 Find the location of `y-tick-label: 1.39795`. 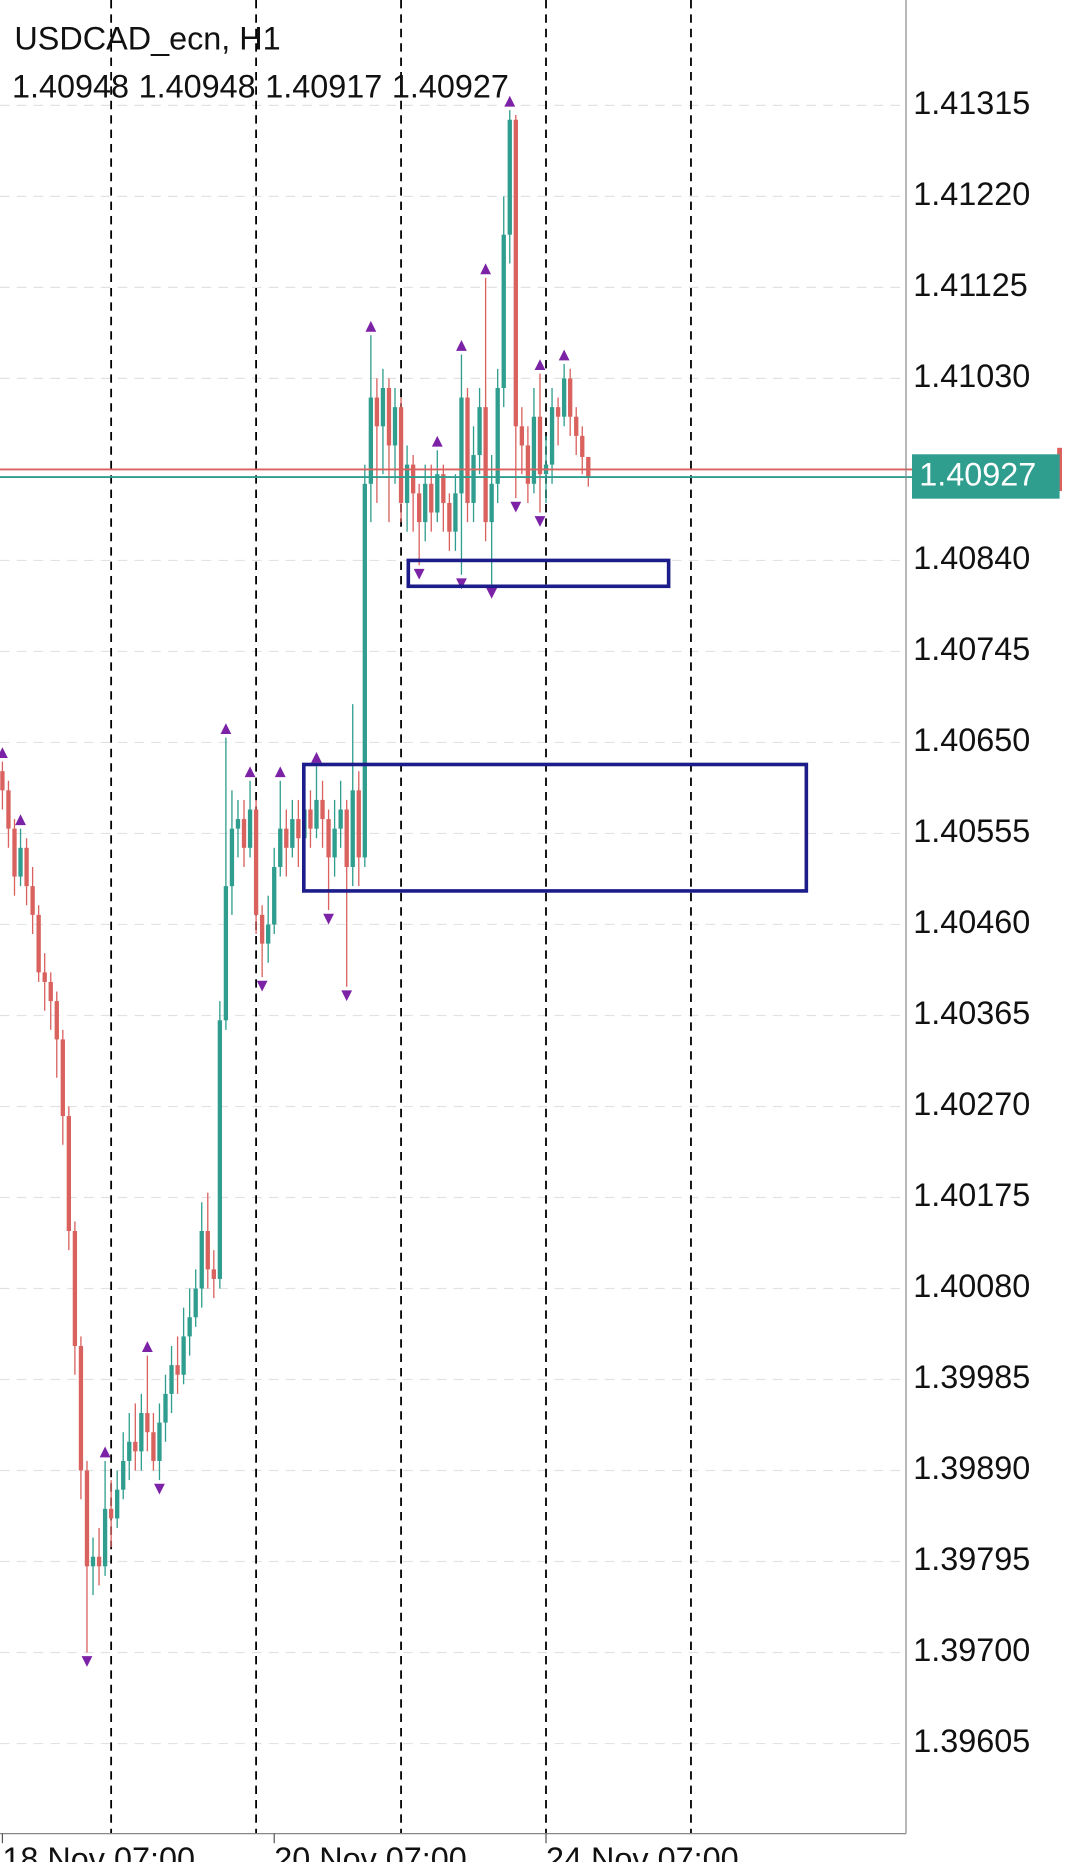

y-tick-label: 1.39795 is located at coordinates (971, 1559).